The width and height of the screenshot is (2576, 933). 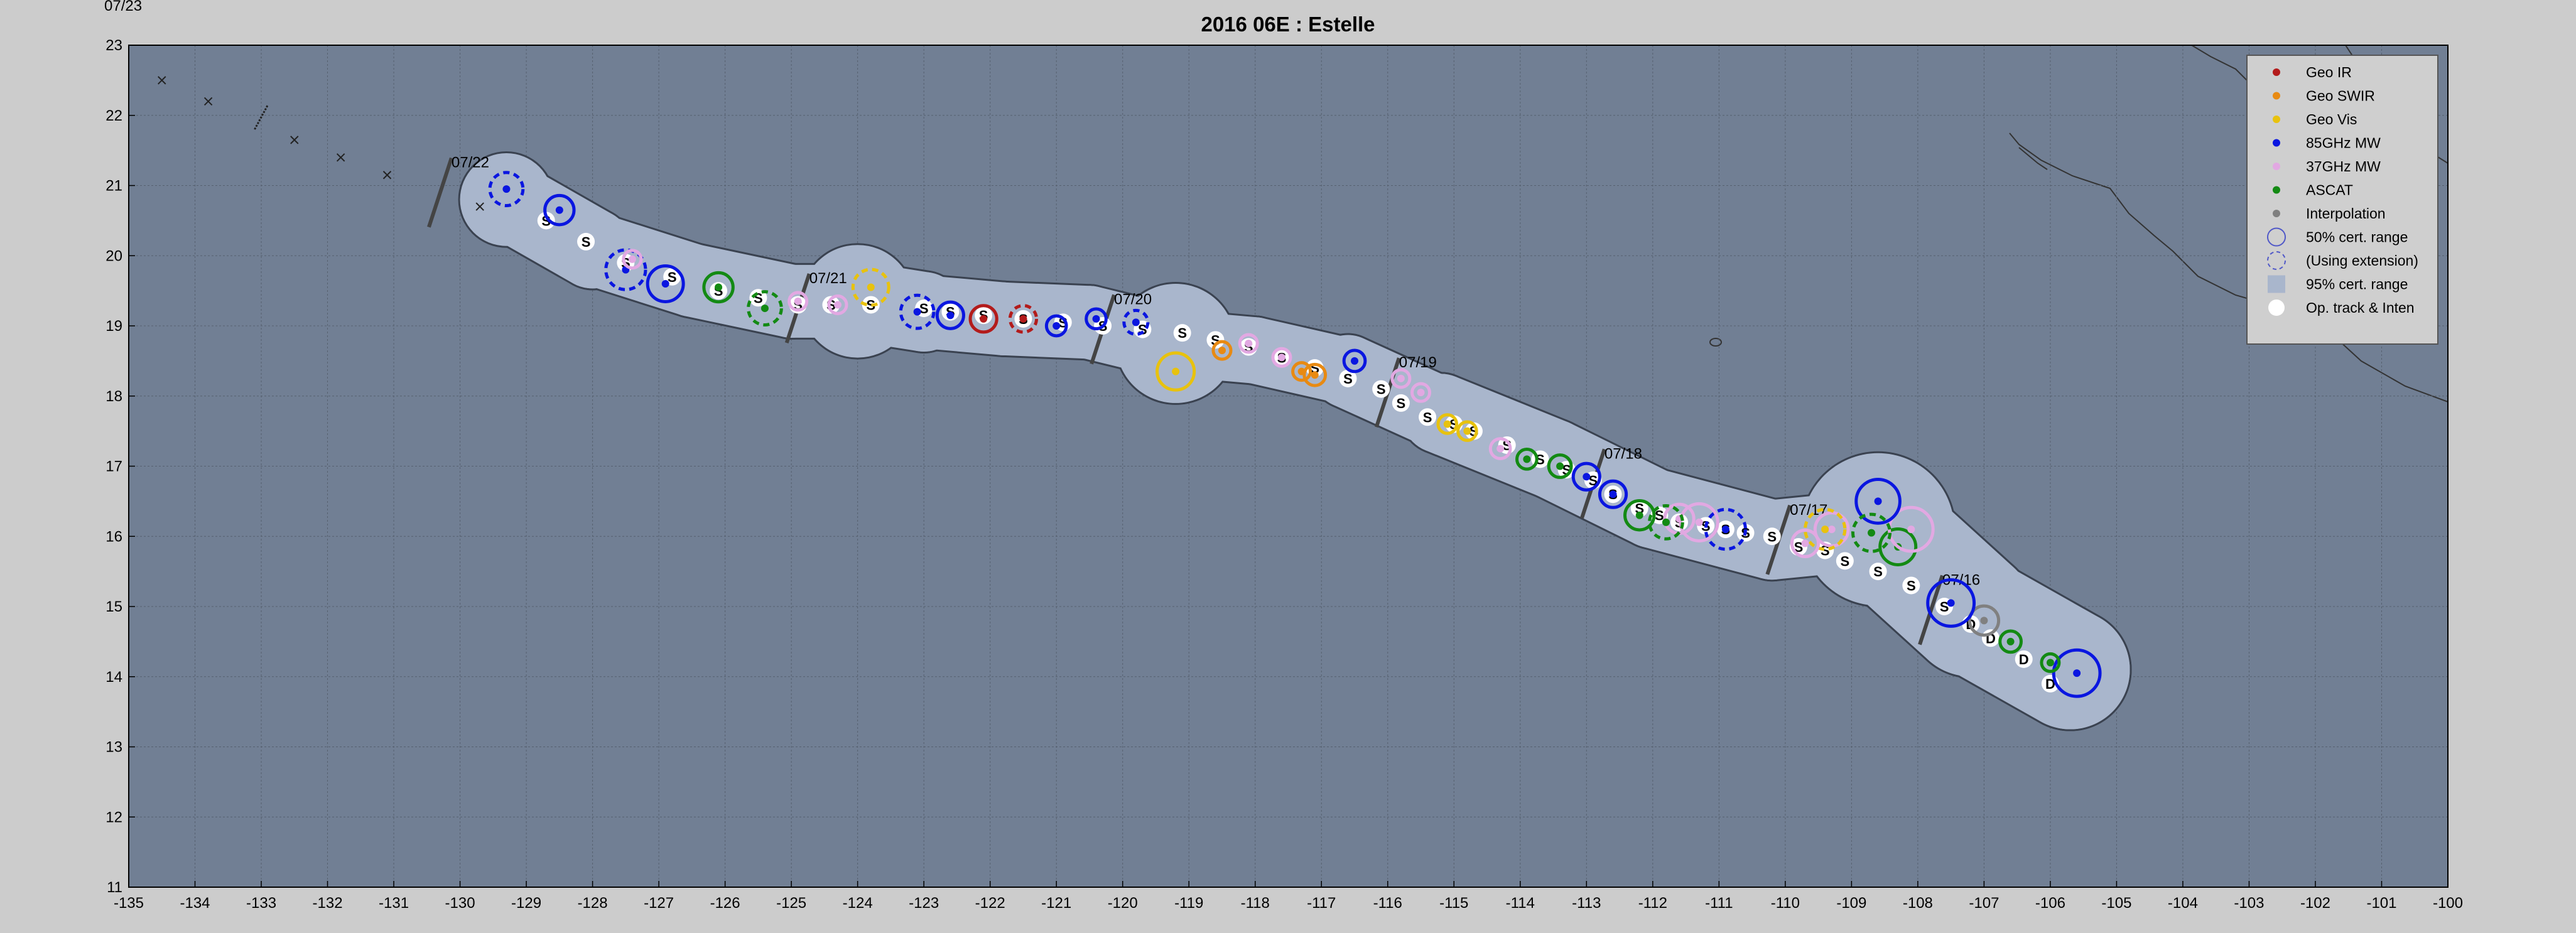 What do you see at coordinates (2381, 903) in the screenshot?
I see `x-tick-label: -101` at bounding box center [2381, 903].